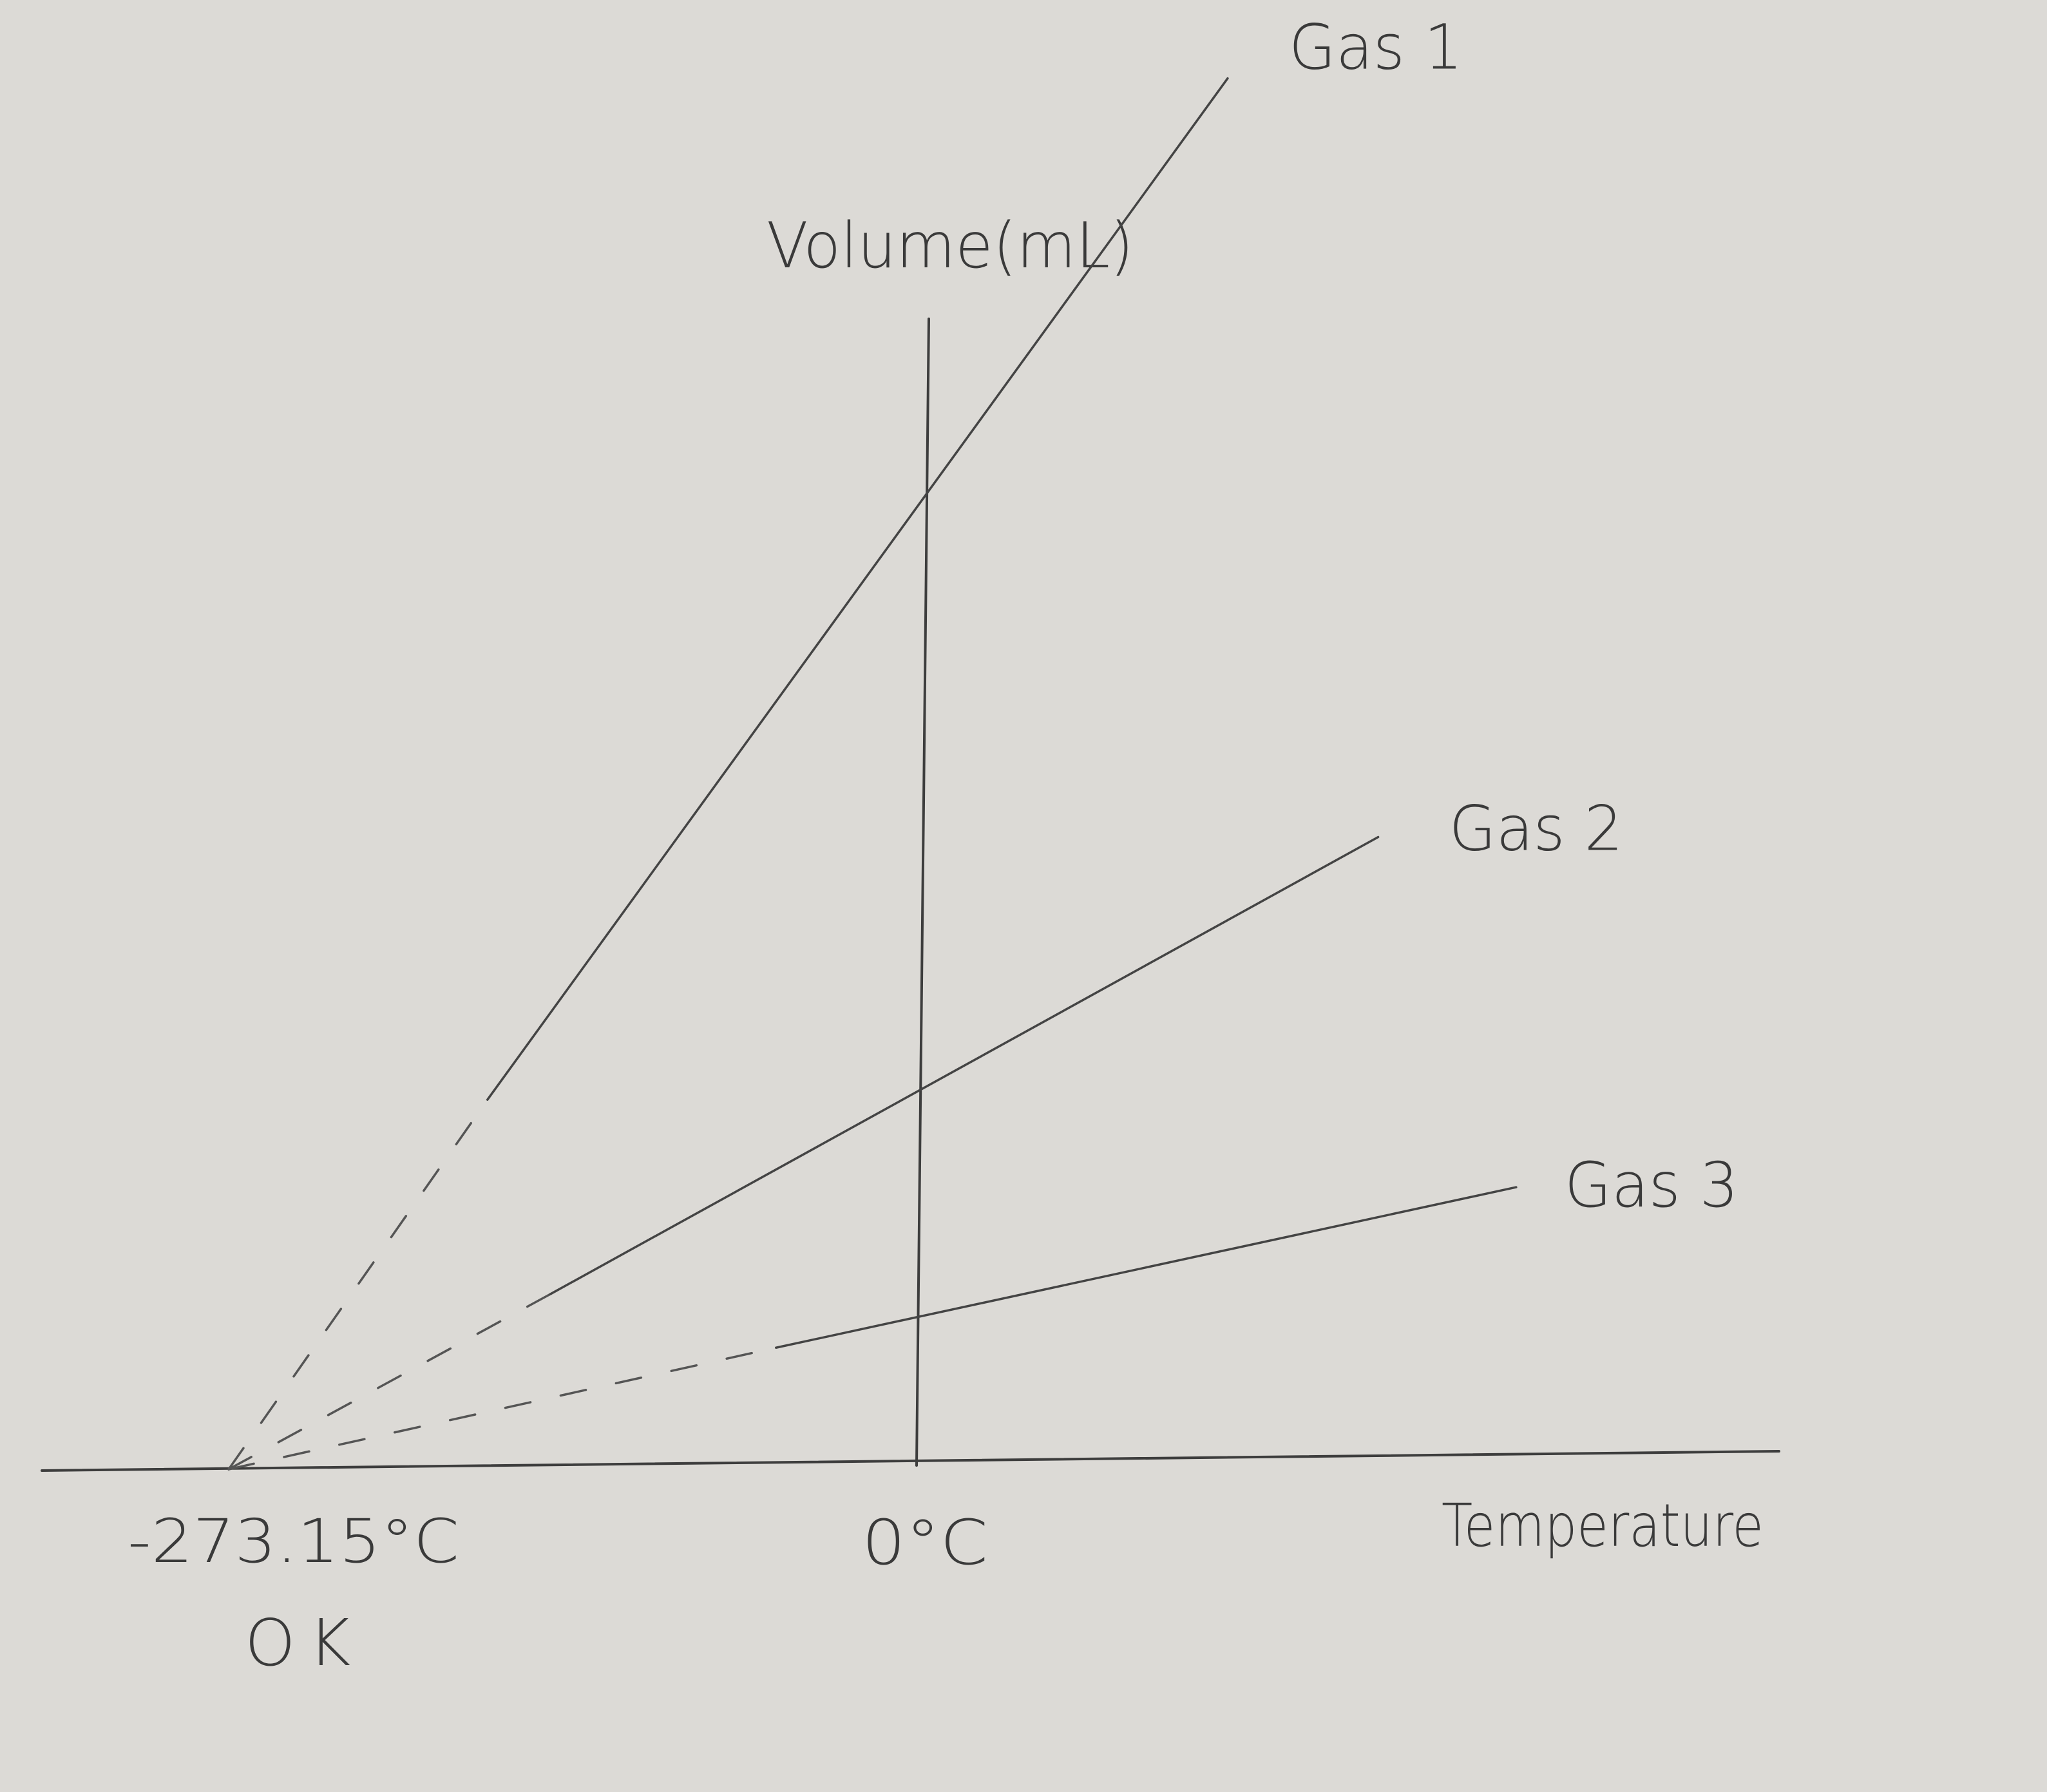  Describe the element at coordinates (1146, 1268) in the screenshot. I see `gas-3-line` at that location.